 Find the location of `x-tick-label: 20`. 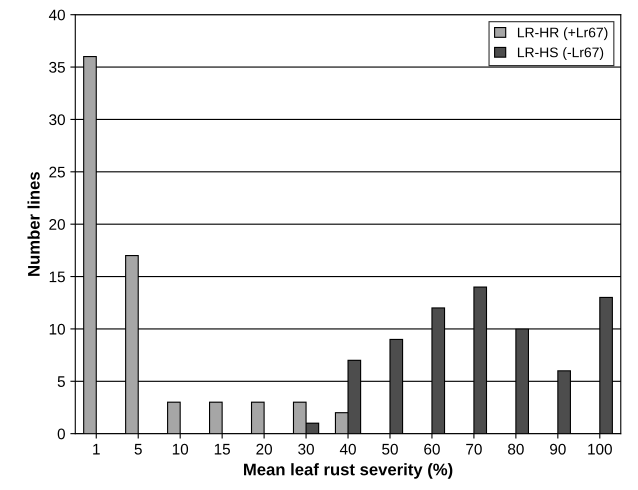

x-tick-label: 20 is located at coordinates (264, 449).